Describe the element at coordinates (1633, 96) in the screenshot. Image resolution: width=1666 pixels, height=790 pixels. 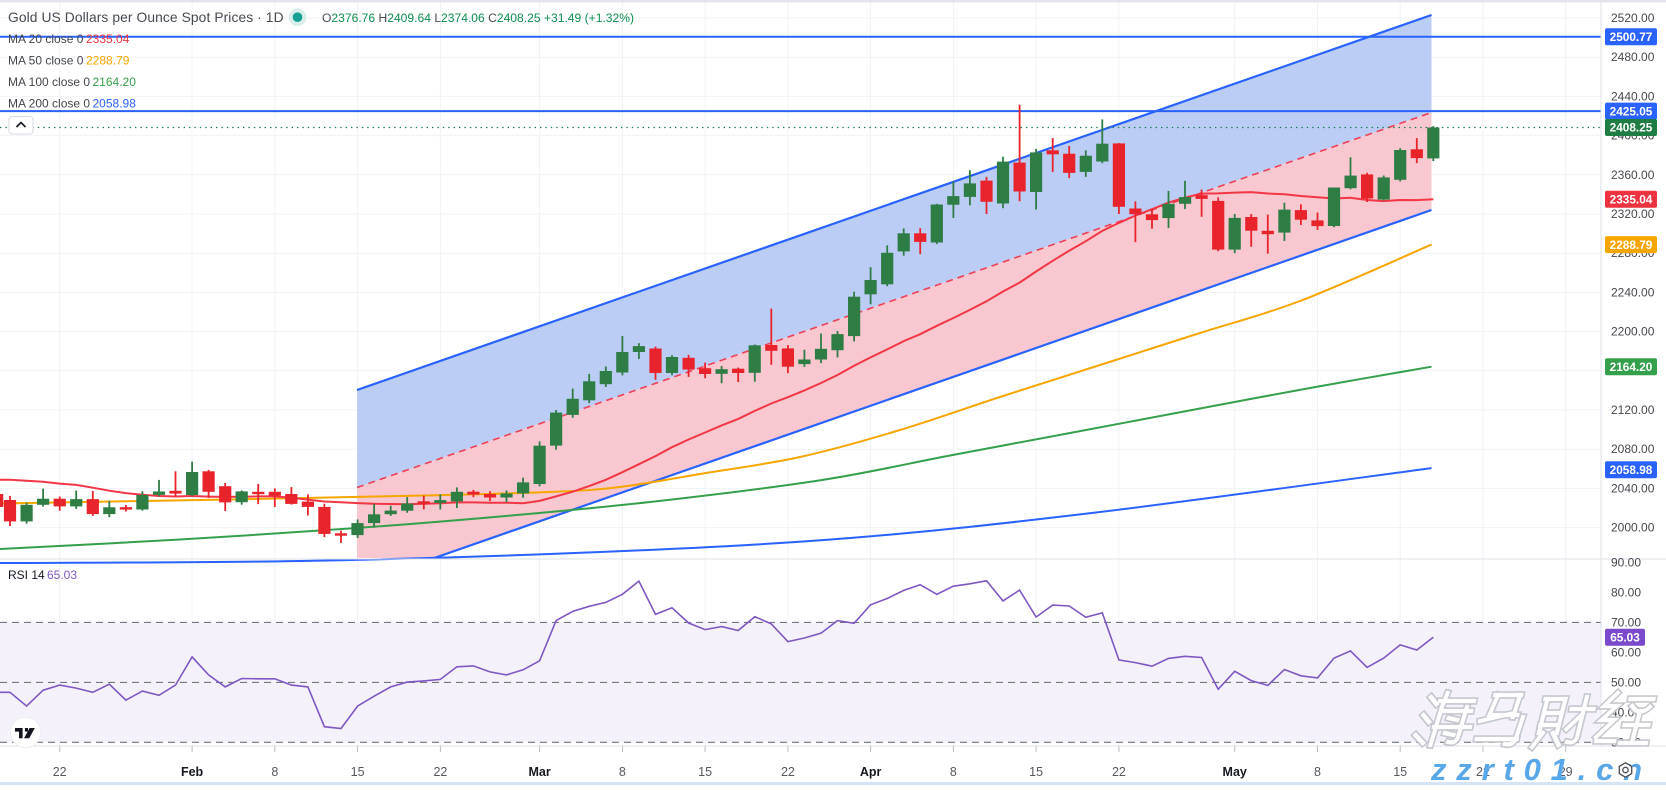
I see `svg-text: 2440.00` at that location.